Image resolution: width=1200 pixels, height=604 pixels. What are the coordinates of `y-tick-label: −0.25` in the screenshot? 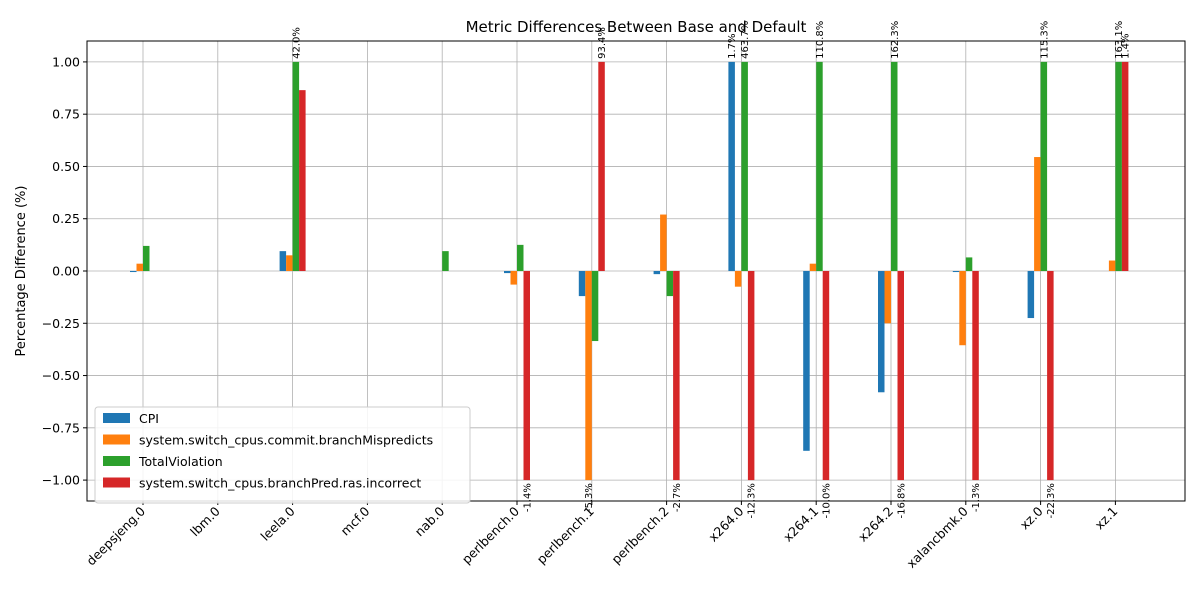 It's located at (61, 323).